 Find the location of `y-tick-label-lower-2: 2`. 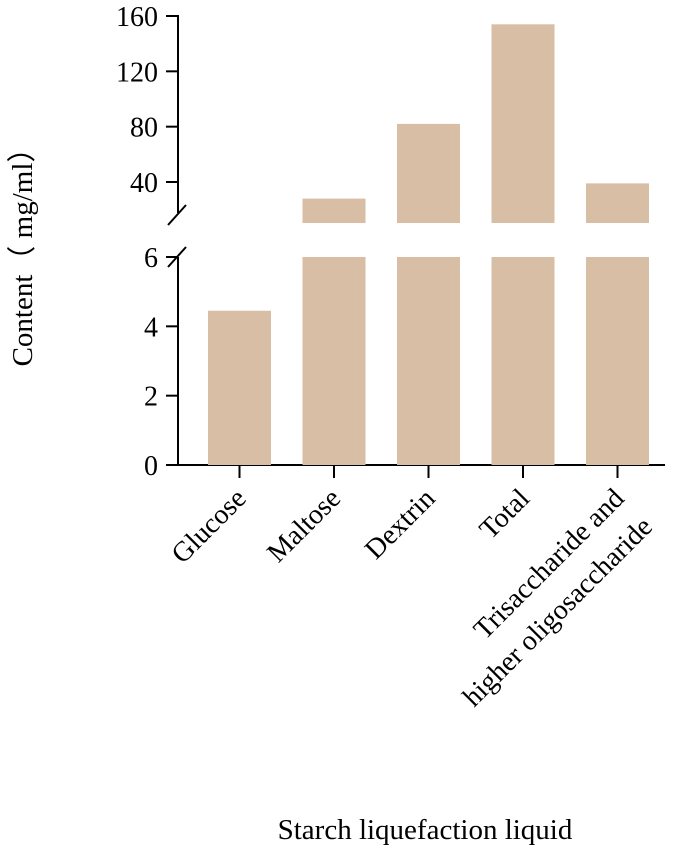

y-tick-label-lower-2: 2 is located at coordinates (151, 397).